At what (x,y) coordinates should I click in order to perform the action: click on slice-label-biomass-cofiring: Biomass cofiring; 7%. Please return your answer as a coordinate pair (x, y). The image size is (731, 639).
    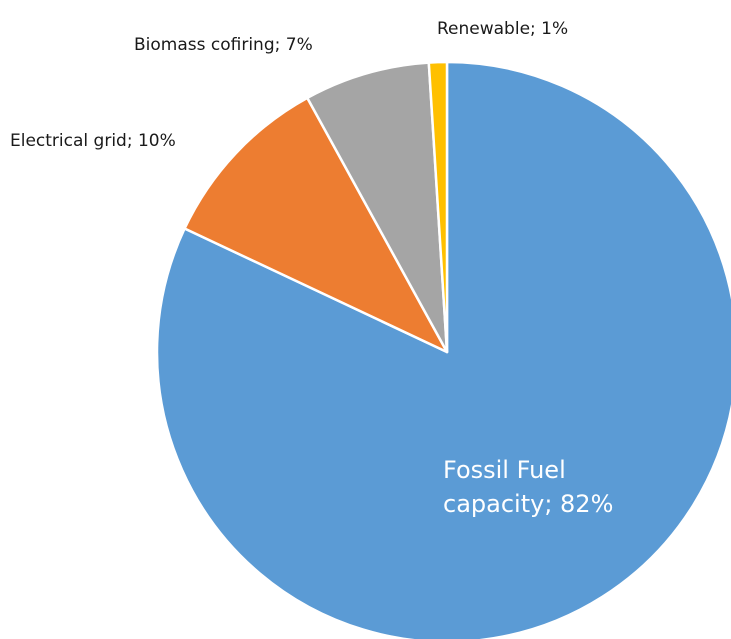
    Looking at the image, I should click on (223, 45).